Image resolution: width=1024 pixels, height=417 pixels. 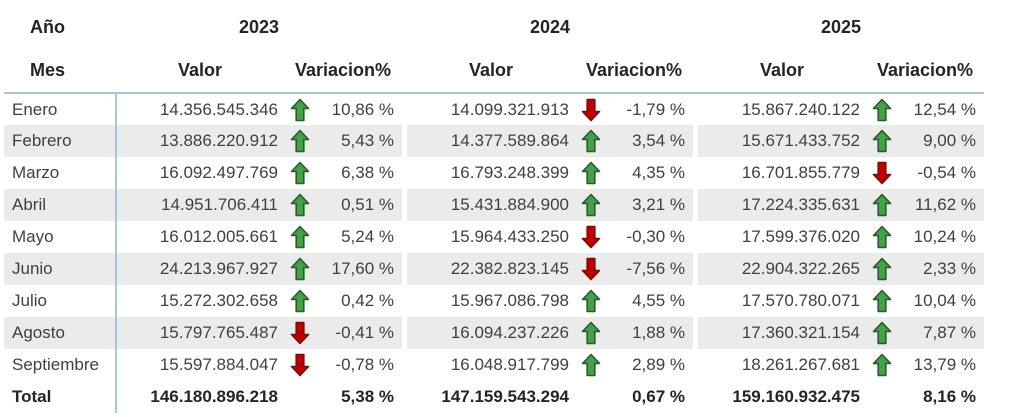 What do you see at coordinates (941, 173) in the screenshot?
I see `variation-cell: -0,54 %` at bounding box center [941, 173].